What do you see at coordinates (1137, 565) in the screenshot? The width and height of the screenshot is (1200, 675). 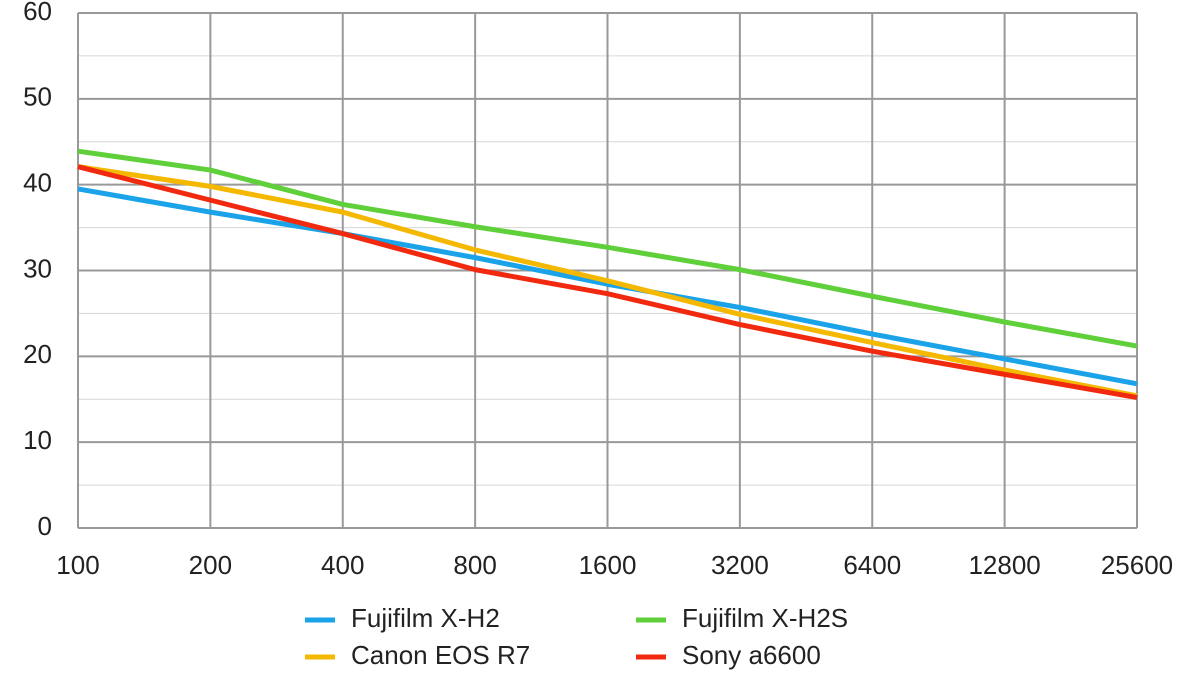 I see `x-tick-label: 25600` at bounding box center [1137, 565].